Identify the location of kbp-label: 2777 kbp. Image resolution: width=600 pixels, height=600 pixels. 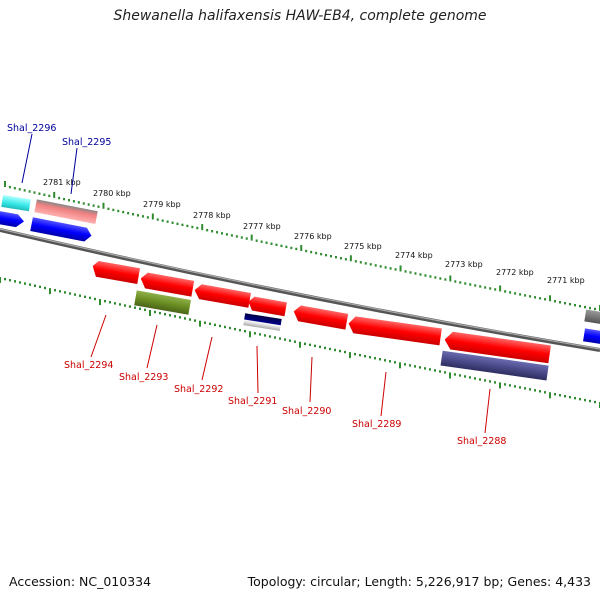
(262, 226).